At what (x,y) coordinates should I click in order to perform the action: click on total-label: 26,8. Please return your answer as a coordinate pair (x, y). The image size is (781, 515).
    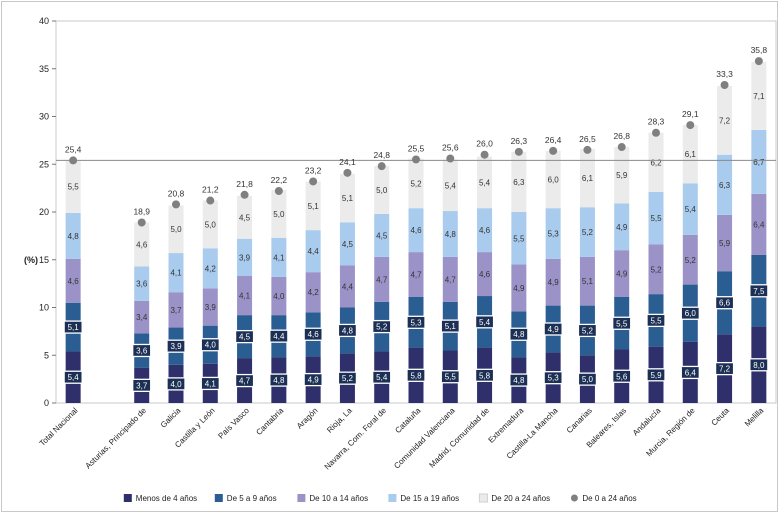
    Looking at the image, I should click on (621, 136).